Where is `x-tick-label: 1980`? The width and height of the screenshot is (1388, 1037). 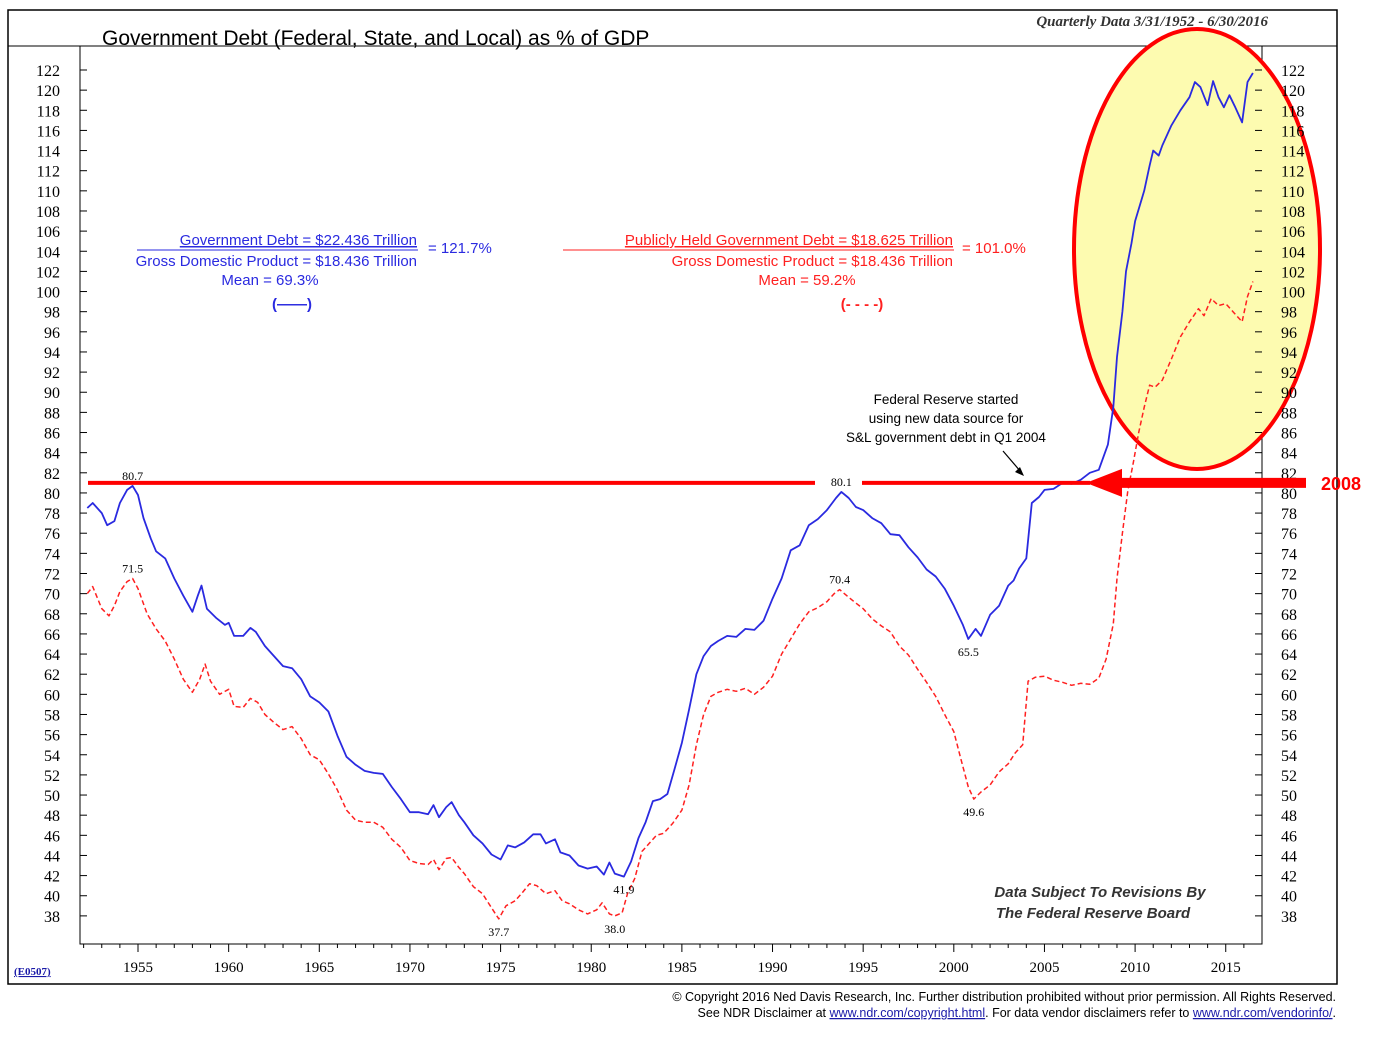
x-tick-label: 1980 is located at coordinates (591, 968).